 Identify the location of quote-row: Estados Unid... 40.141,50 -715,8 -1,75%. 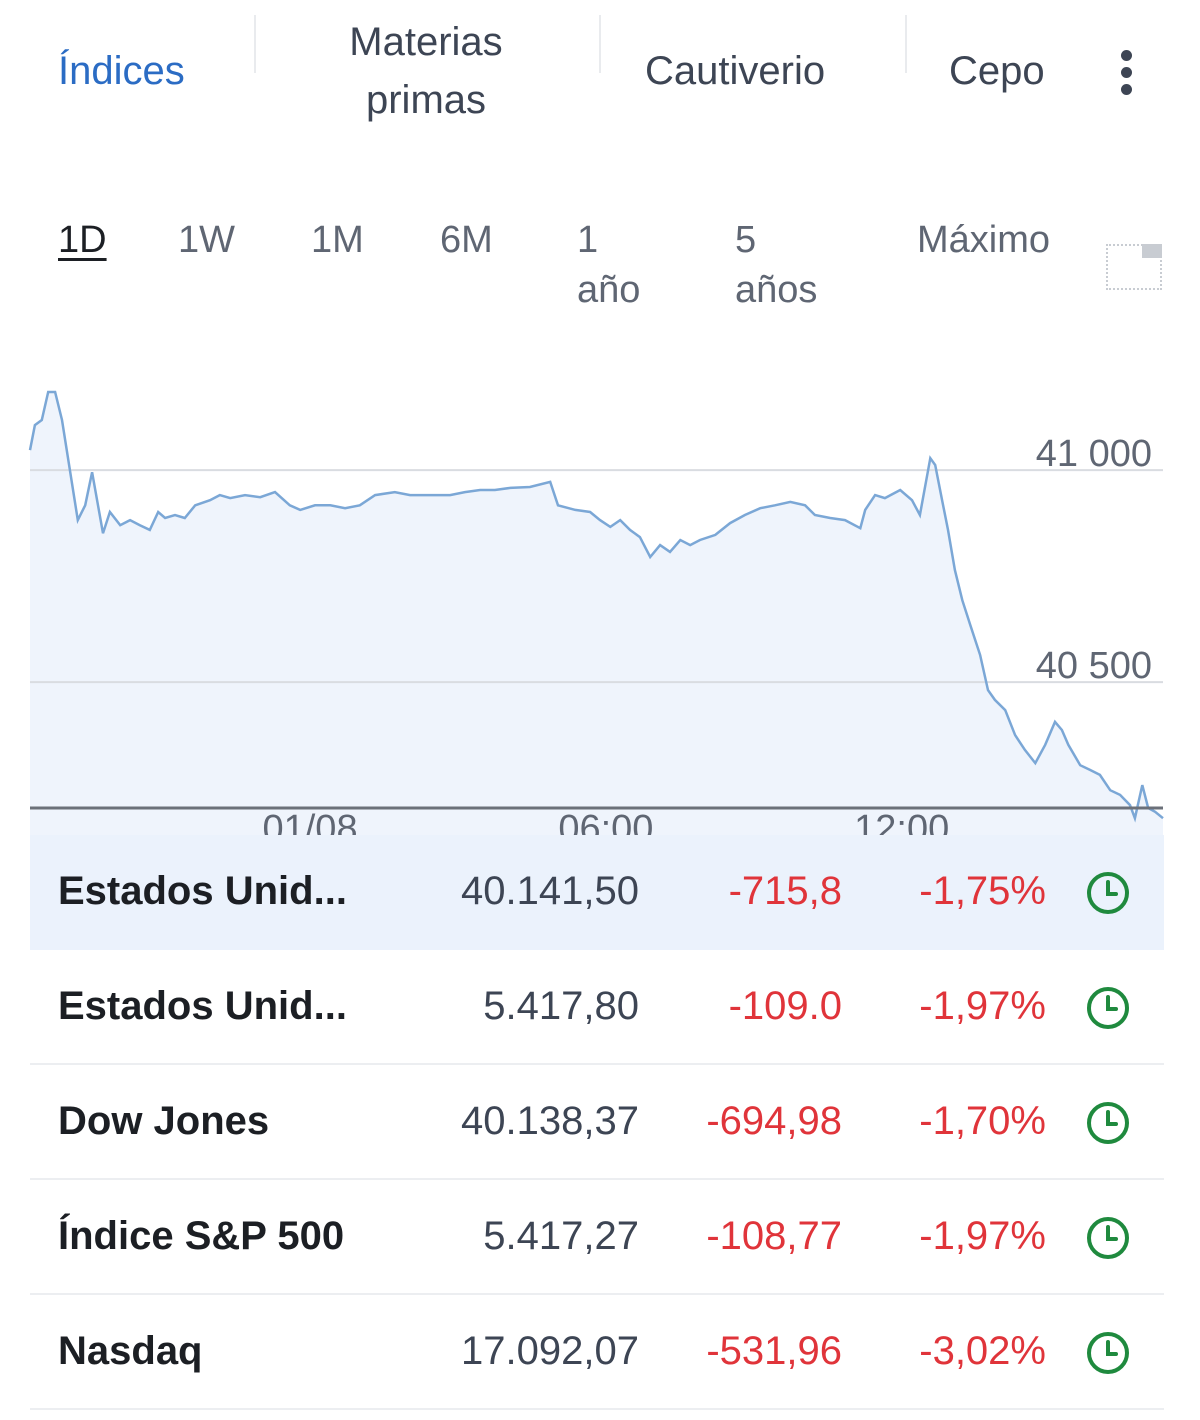
(597, 892).